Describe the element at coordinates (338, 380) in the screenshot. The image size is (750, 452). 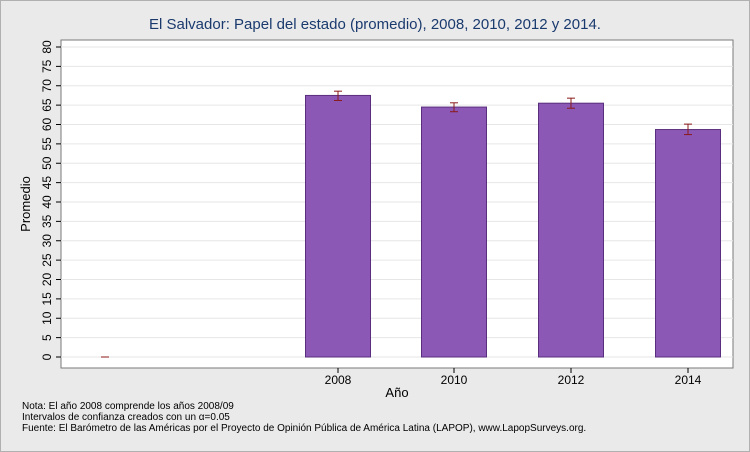
I see `x-tick-label: 2008` at that location.